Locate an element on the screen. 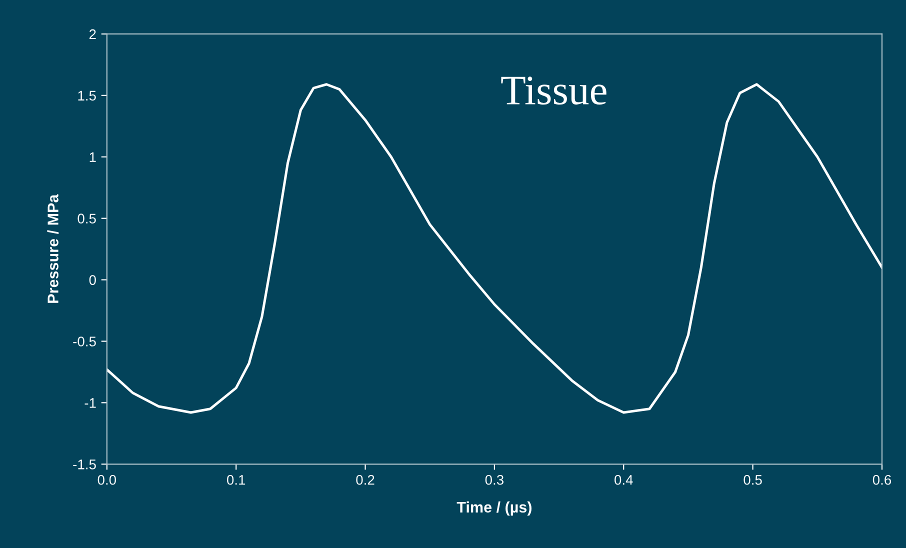  y-tick-label: 0.5 is located at coordinates (87, 219).